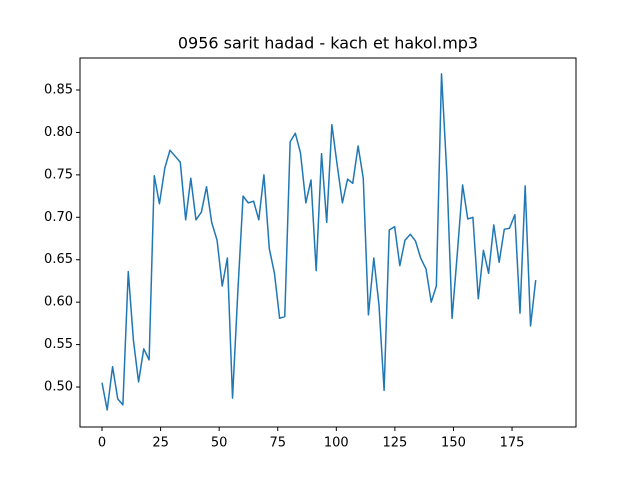 The width and height of the screenshot is (640, 480). I want to click on y-tick-label: 0.75, so click(58, 174).